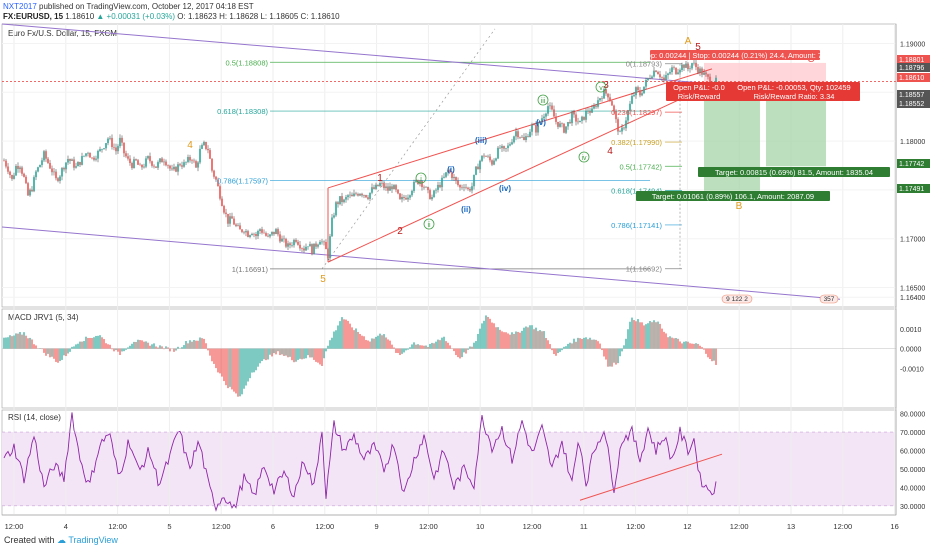 This screenshot has height=550, width=932. Describe the element at coordinates (842, 526) in the screenshot. I see `x-tick-label: 12:00` at that location.